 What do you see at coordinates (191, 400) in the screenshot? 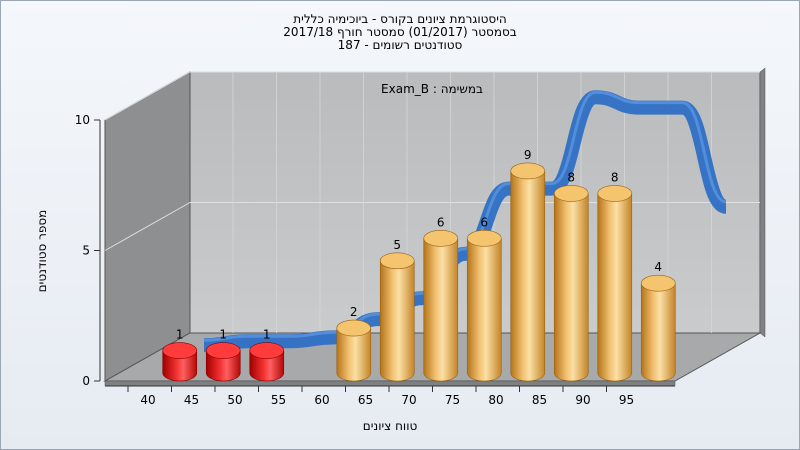
I see `x-tick-label-1: 45` at bounding box center [191, 400].